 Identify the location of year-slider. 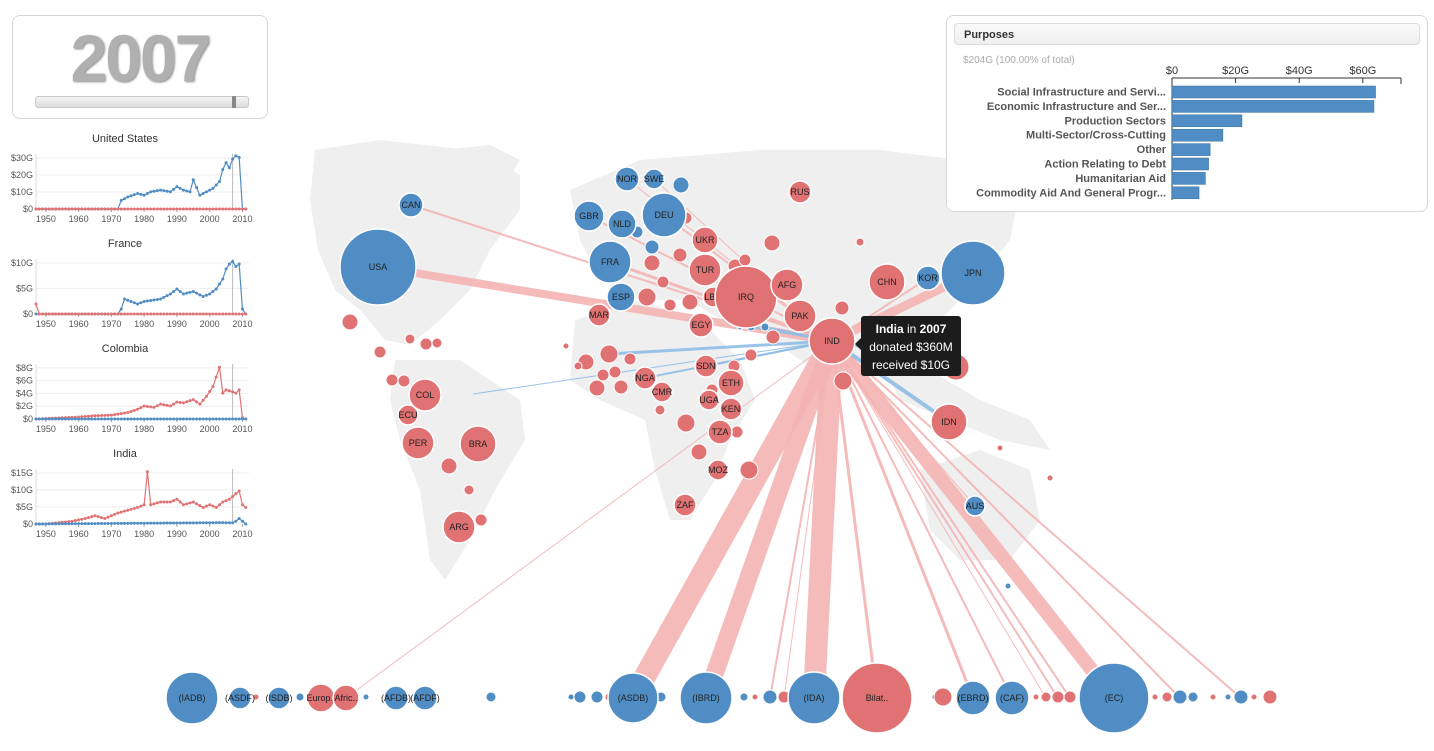
(142, 102).